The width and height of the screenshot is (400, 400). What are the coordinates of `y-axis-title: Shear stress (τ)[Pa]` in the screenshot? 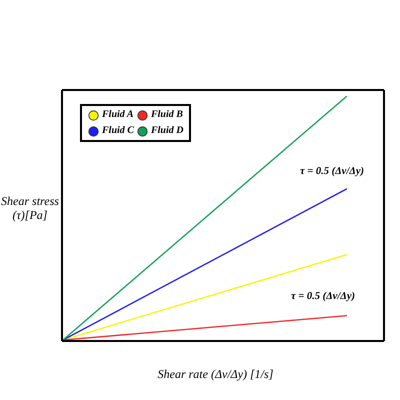 It's located at (30, 208).